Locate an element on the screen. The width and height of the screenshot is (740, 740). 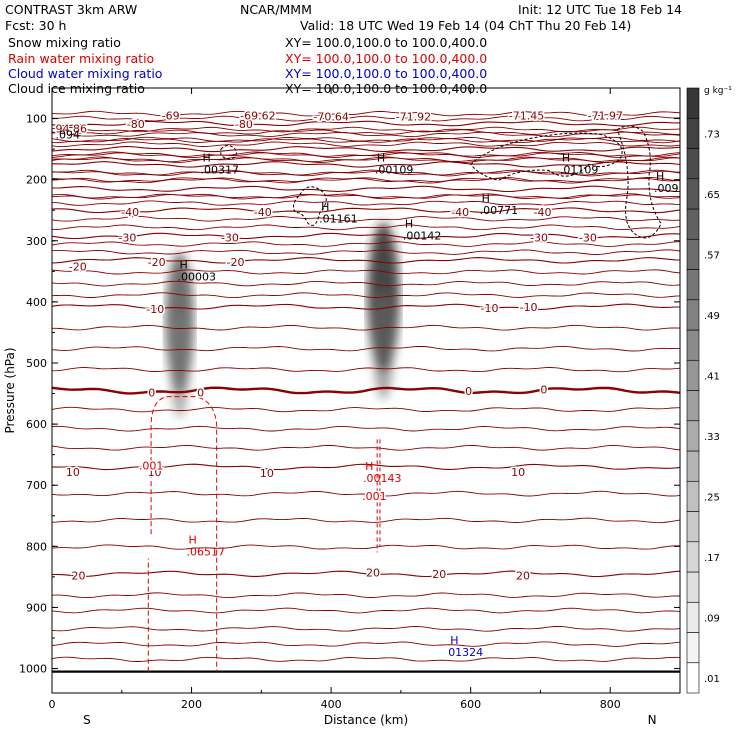
init-time: Init: 12 UTC Tue 18 Feb 14 is located at coordinates (600, 9).